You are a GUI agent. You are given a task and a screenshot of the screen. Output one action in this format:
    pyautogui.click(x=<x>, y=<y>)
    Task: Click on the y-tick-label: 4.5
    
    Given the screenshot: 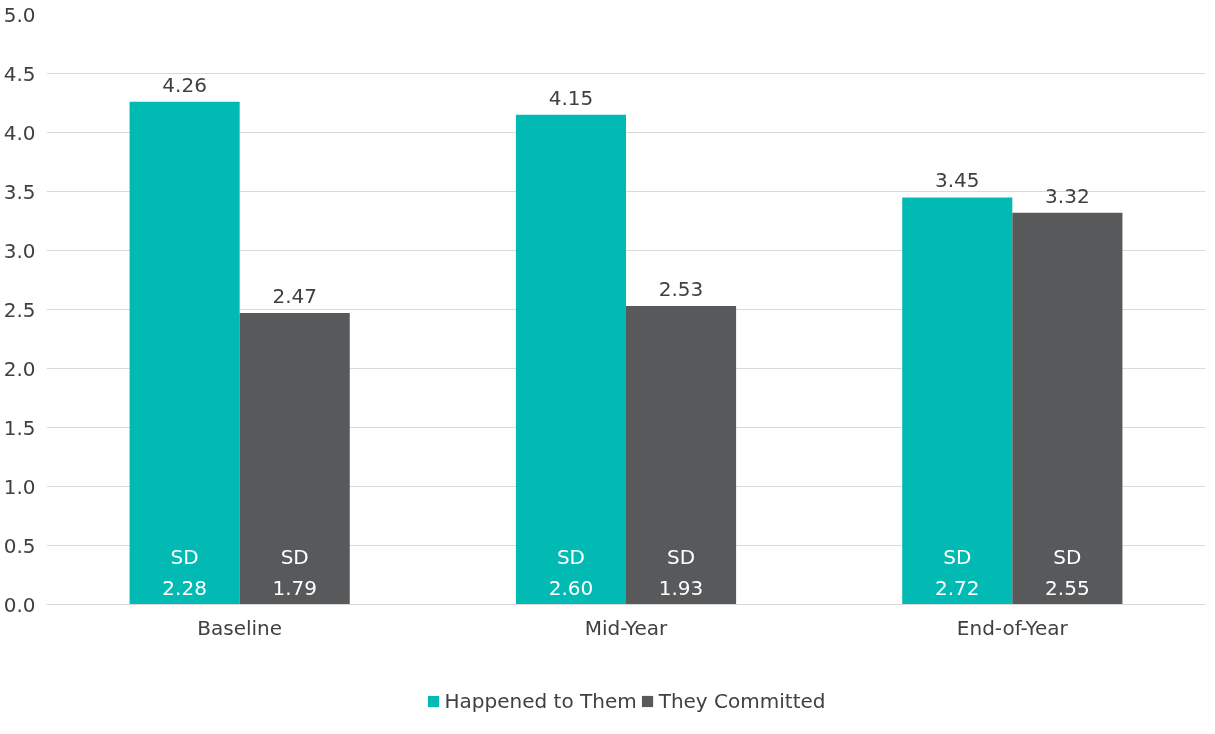 What is the action you would take?
    pyautogui.click(x=19, y=73)
    